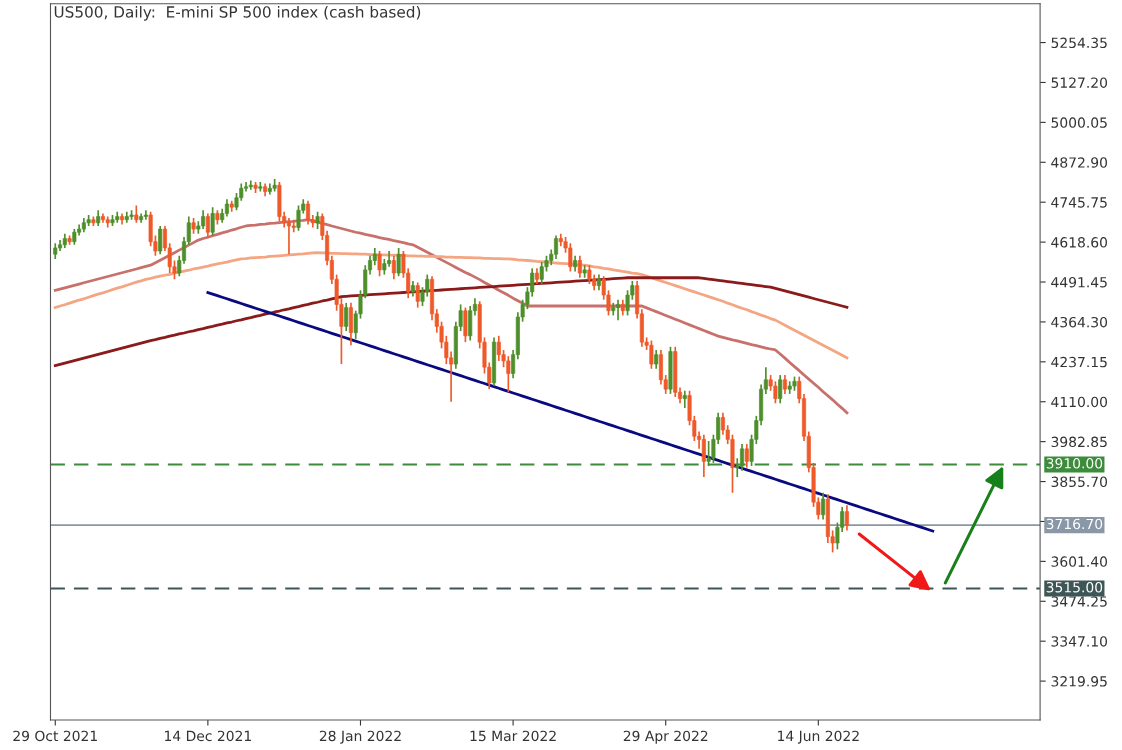  Describe the element at coordinates (1079, 242) in the screenshot. I see `y-tick-label: 4618.60` at that location.